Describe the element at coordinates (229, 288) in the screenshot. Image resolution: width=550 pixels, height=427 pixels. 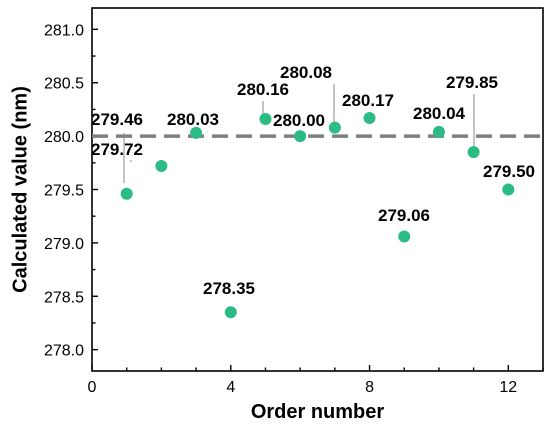
I see `data-label: 278.35` at that location.